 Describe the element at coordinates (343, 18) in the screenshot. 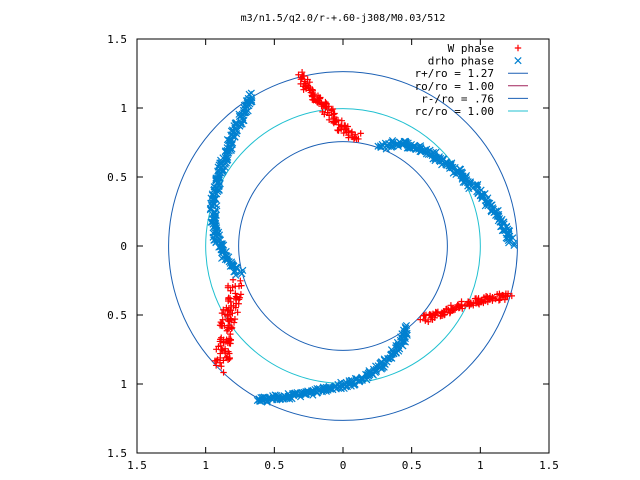

I see `chart-title: m3/n1.5/q2.0/r-+.60-j308/M0.03/512` at that location.